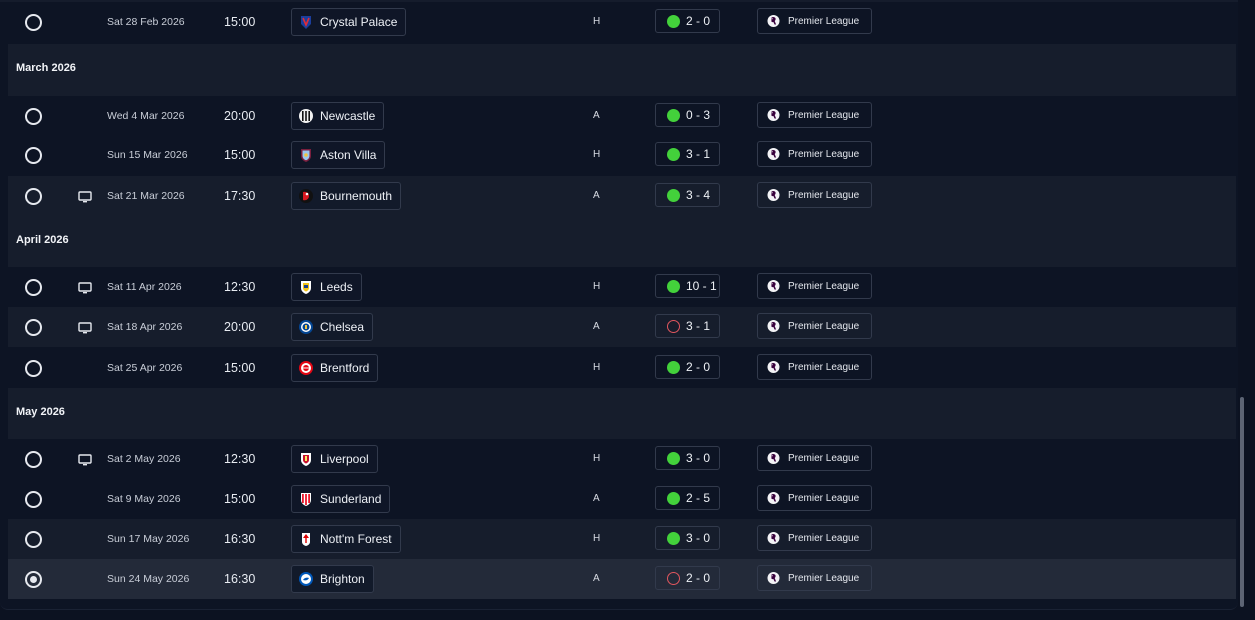  What do you see at coordinates (240, 287) in the screenshot?
I see `kickoff-time: 12:30` at bounding box center [240, 287].